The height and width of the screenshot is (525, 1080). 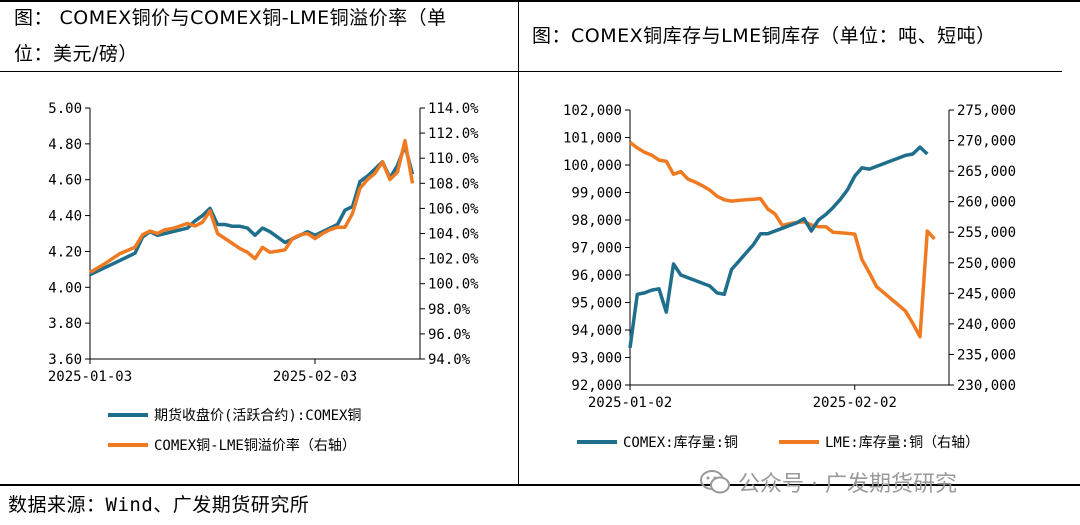 What do you see at coordinates (65, 145) in the screenshot?
I see `left-y-tick-label: 4.80` at bounding box center [65, 145].